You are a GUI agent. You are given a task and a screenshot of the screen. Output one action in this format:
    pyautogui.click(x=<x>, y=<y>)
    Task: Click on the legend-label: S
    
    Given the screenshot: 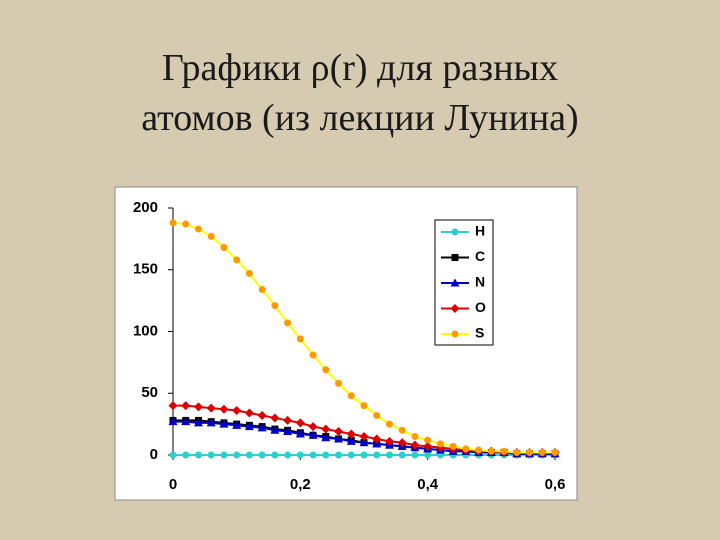 What is the action you would take?
    pyautogui.click(x=479, y=333)
    